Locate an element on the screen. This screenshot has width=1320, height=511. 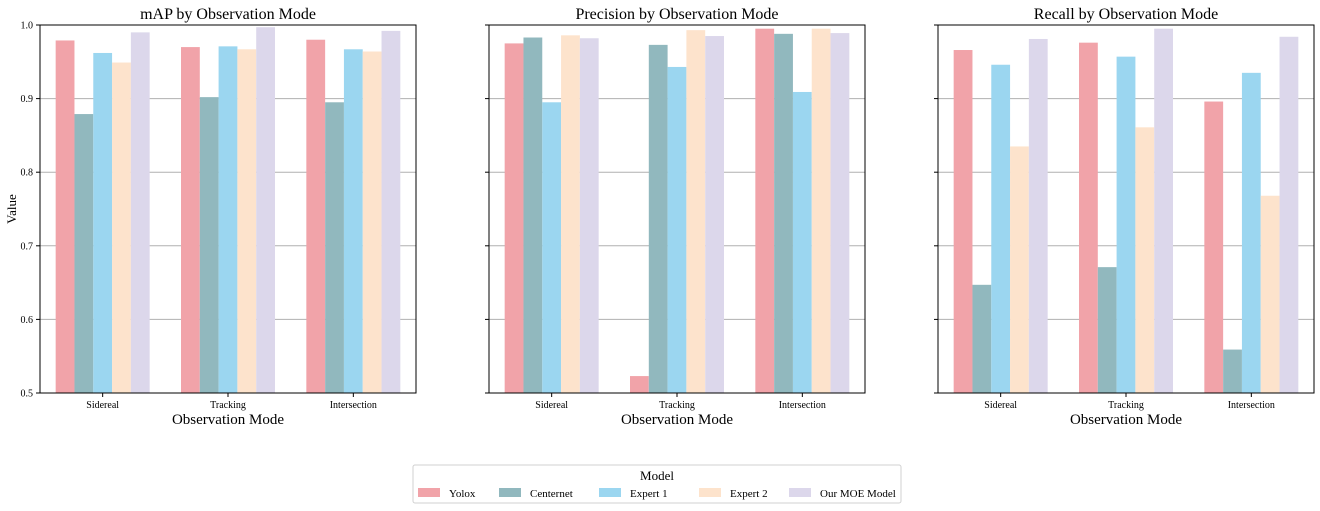
y-axis-label: Value is located at coordinates (11, 209).